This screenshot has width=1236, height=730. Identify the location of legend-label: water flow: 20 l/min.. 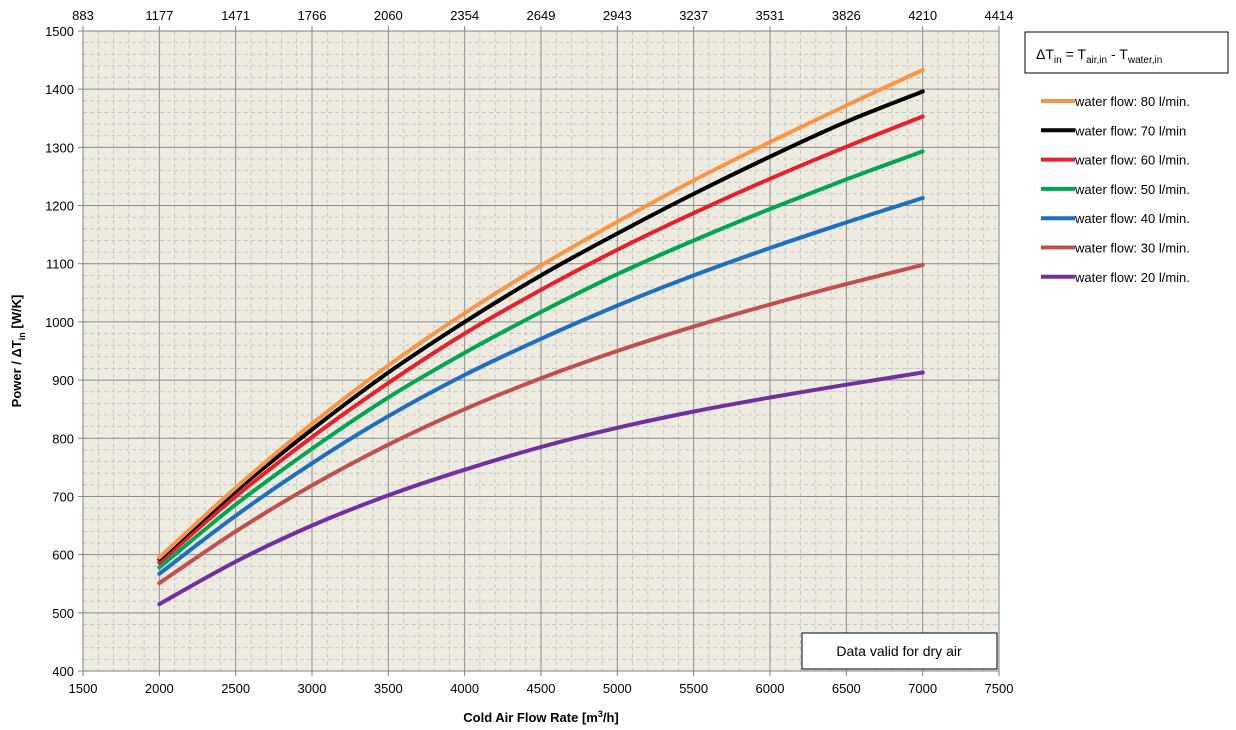
(1132, 277).